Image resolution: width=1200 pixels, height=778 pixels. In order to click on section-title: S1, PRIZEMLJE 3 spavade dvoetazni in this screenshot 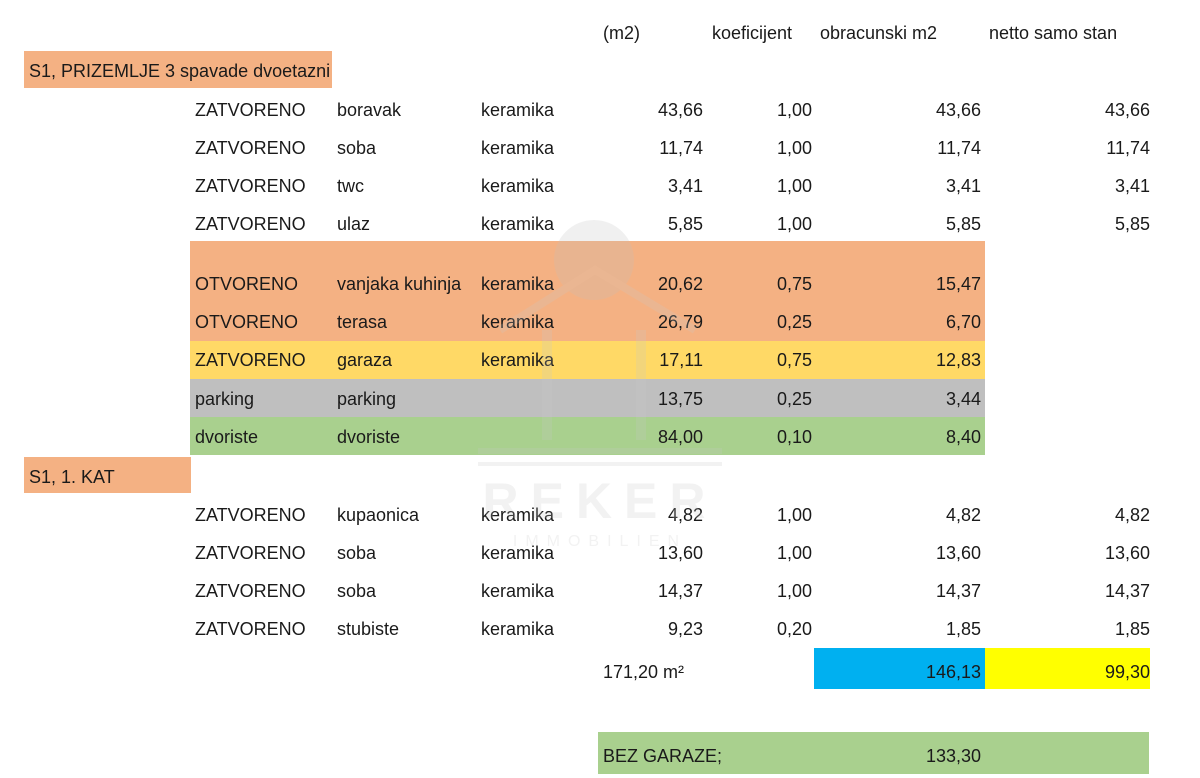, I will do `click(178, 69)`.